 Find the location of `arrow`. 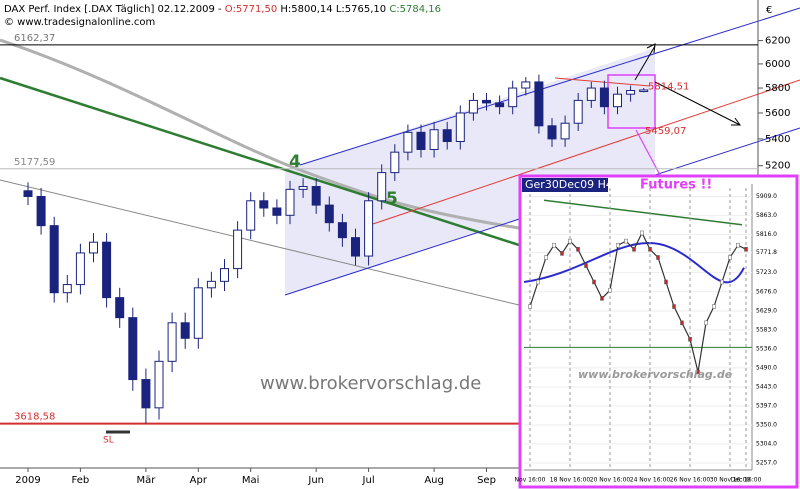

arrow is located at coordinates (697, 103).